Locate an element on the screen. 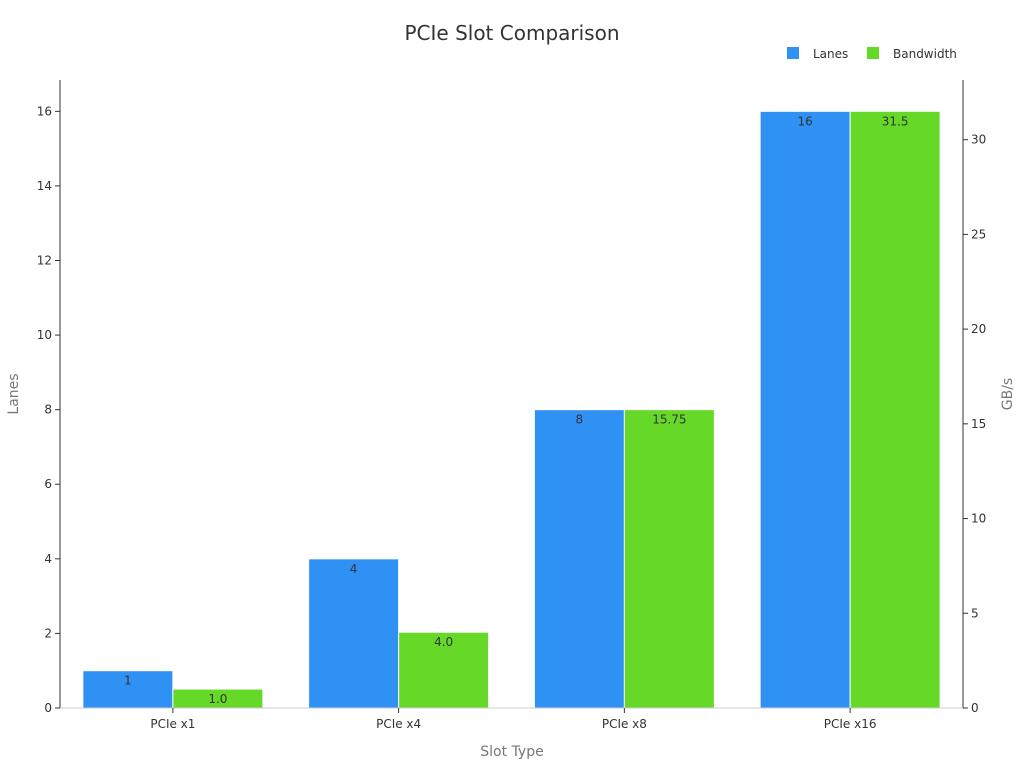 This screenshot has height=768, width=1024. x-tick-label: PCIe x1 is located at coordinates (172, 724).